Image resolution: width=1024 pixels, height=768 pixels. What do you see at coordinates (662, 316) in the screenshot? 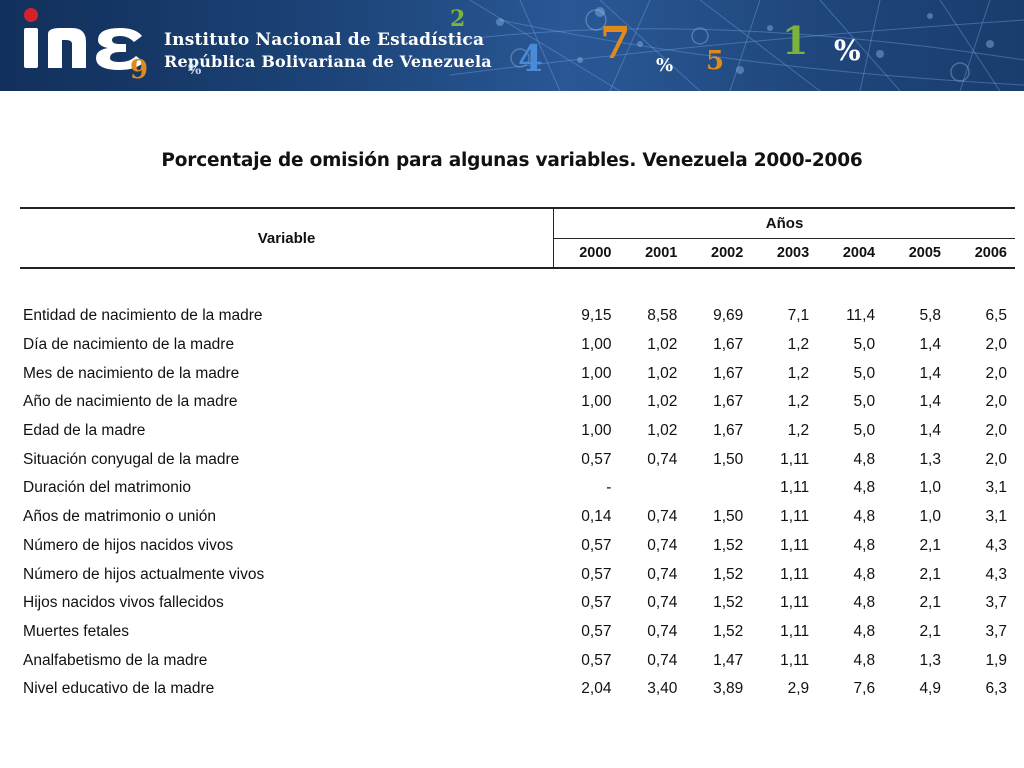
I see `table-cell-value: 8,58` at bounding box center [662, 316].